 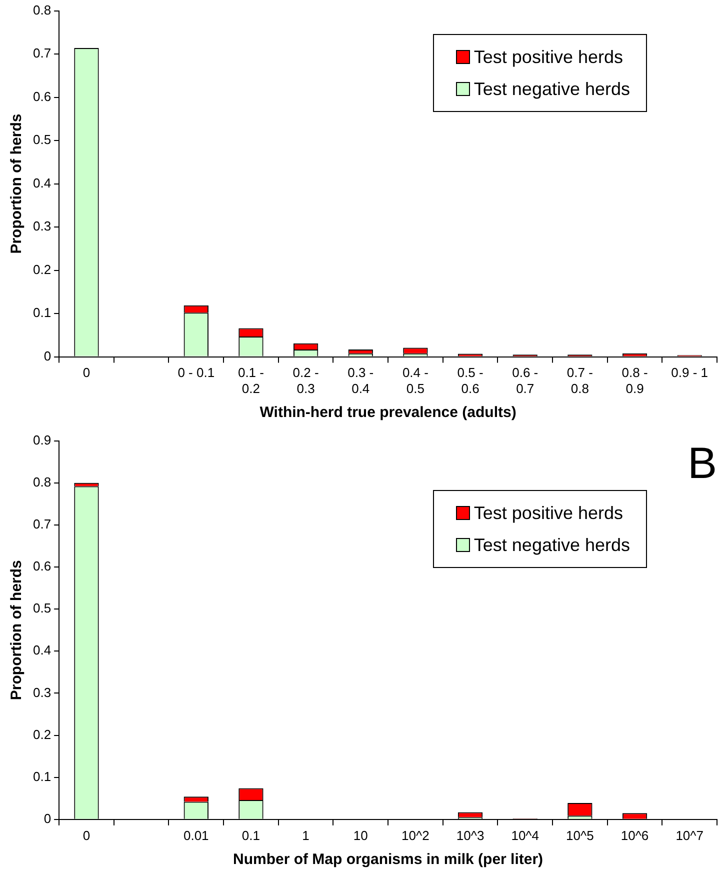 I want to click on x-tick-label: 0.4 - 0.5, so click(x=415, y=380).